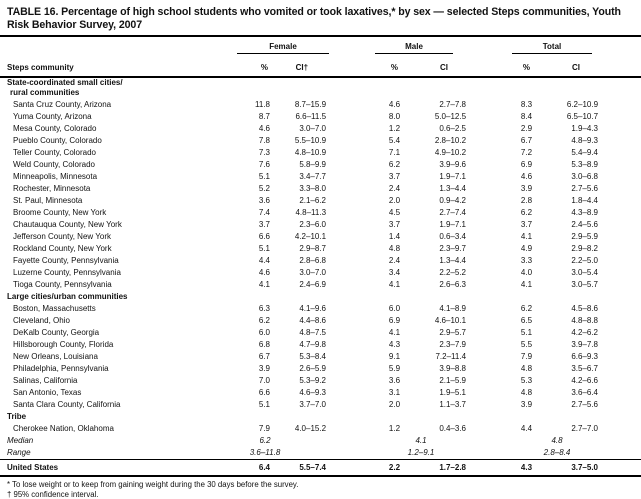  Describe the element at coordinates (313, 369) in the screenshot. I see `female-ci: 2.6–5.9` at that location.